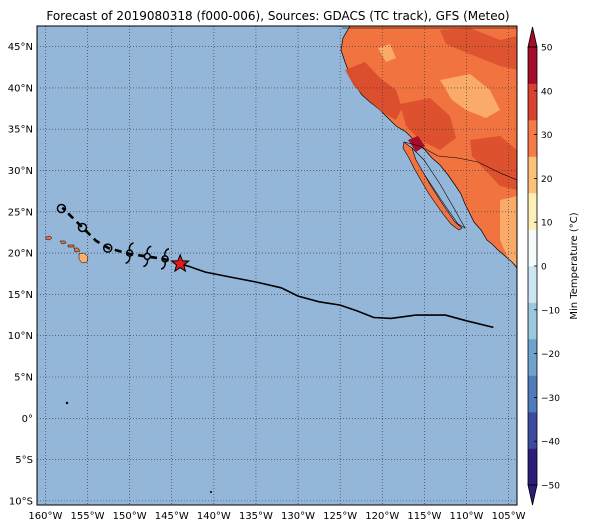 The image size is (592, 529). I want to click on colorbar-max-extend, so click(532, 37).